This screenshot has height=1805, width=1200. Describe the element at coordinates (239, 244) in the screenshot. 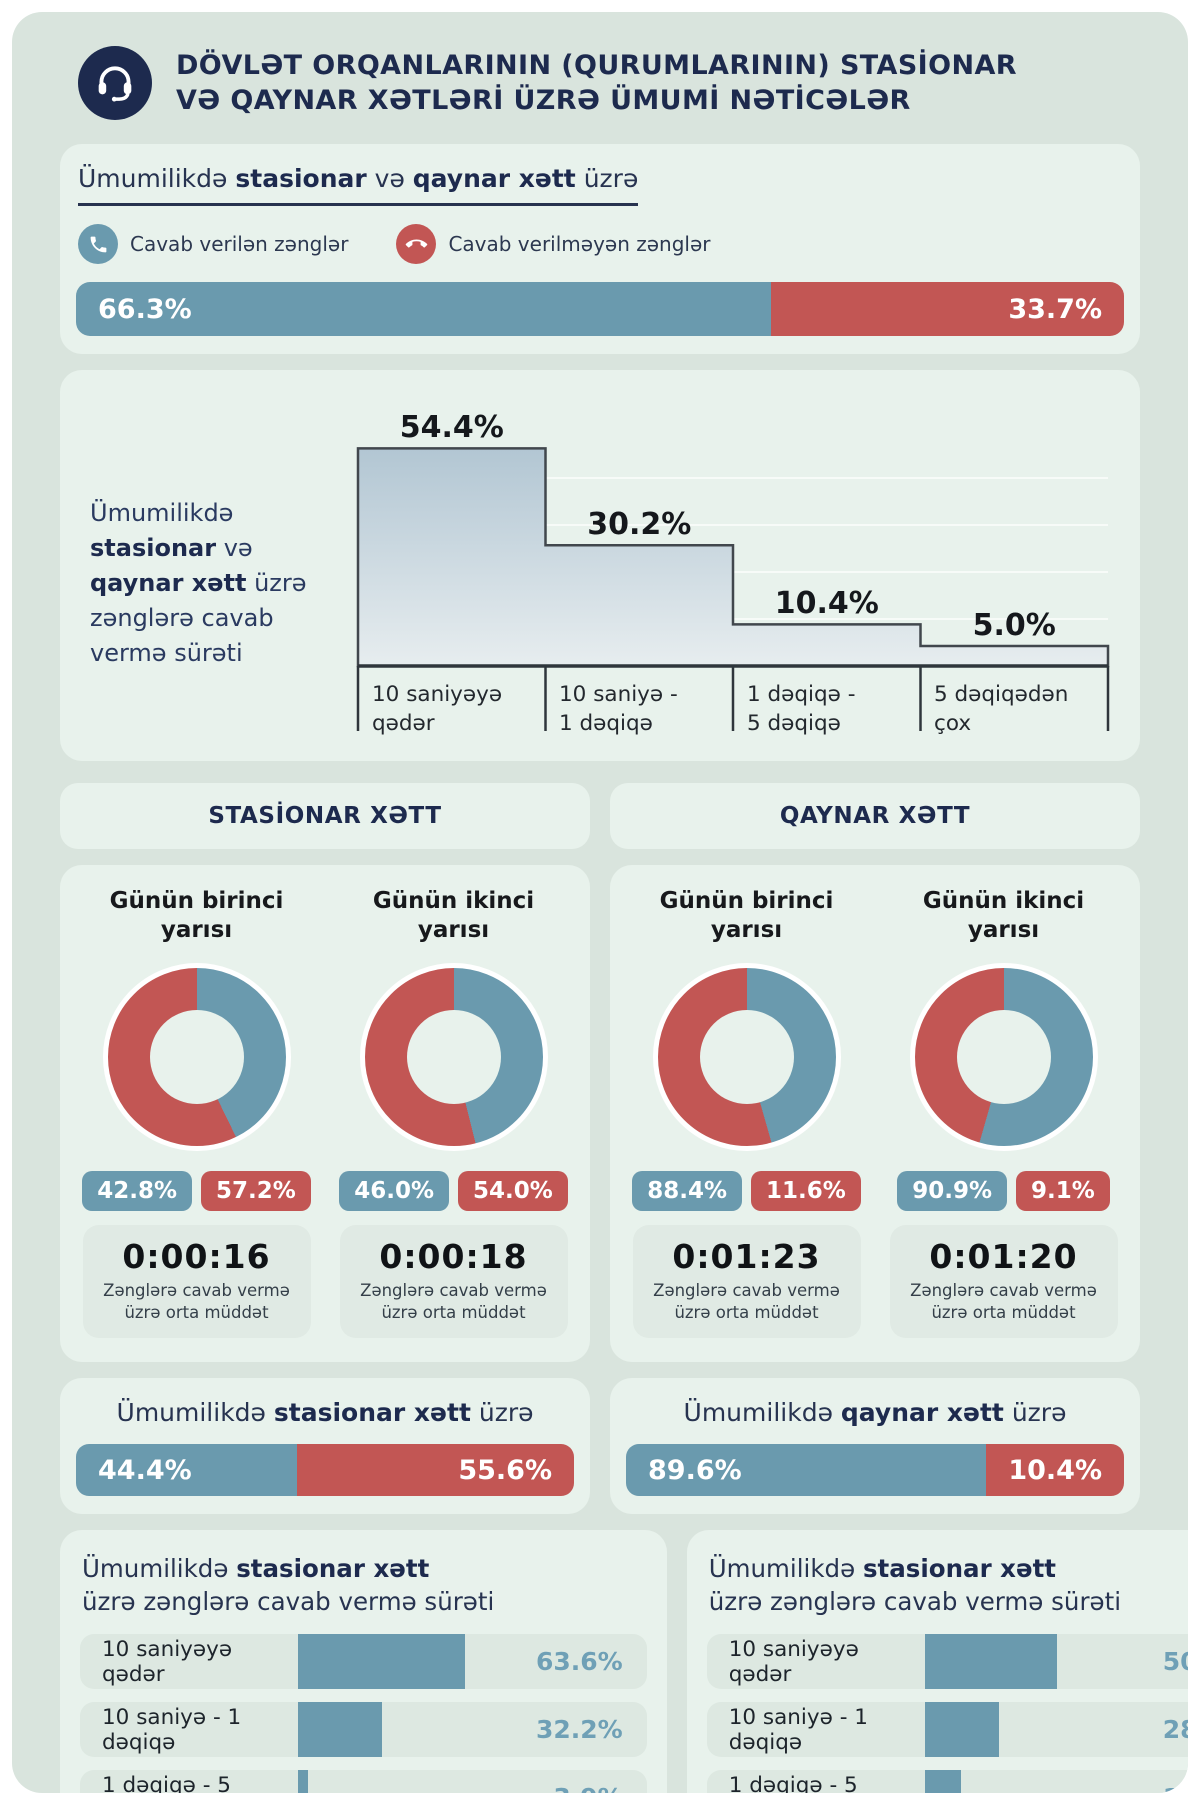

I see `legend-answered-label: Cavab verilən zənglər` at that location.